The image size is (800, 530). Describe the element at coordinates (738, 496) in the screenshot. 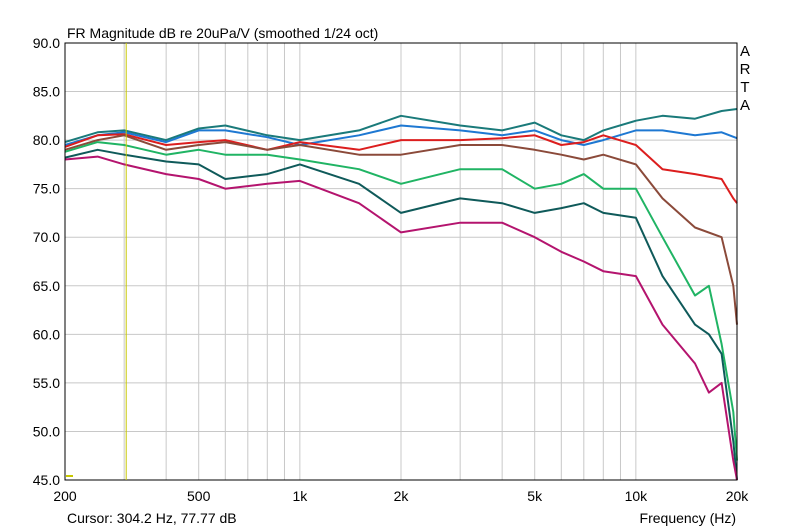

I see `x-tick-label: 20k` at that location.